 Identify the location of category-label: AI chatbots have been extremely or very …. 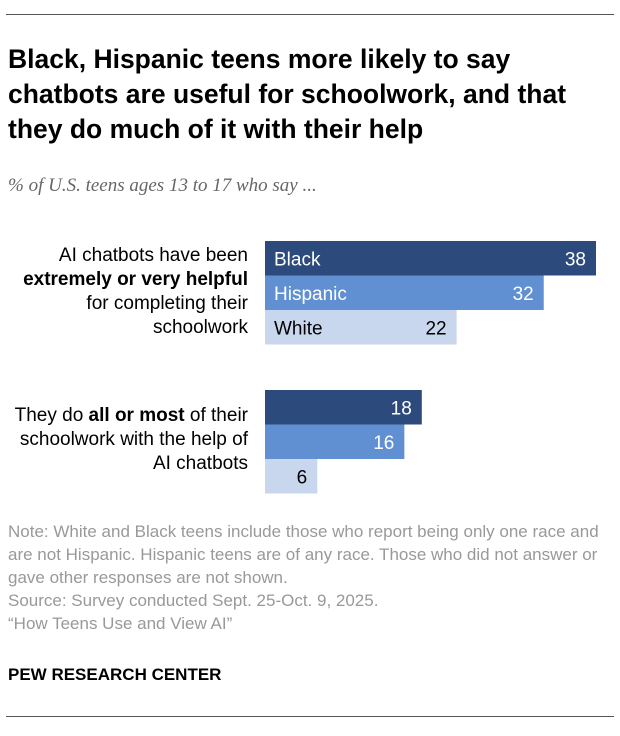
(124, 292).